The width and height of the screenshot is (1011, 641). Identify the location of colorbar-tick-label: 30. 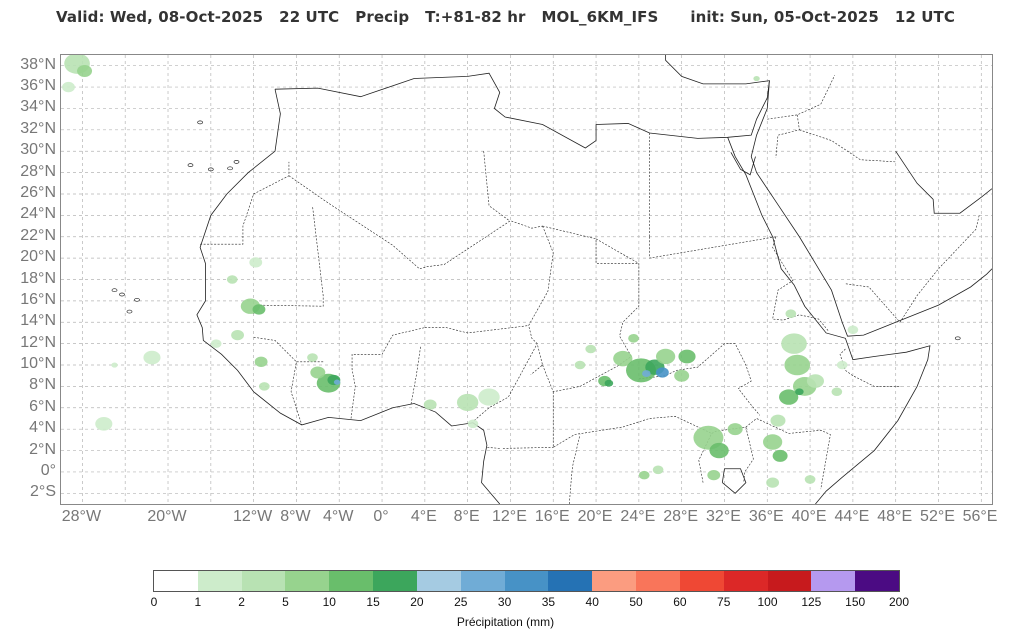
(504, 602).